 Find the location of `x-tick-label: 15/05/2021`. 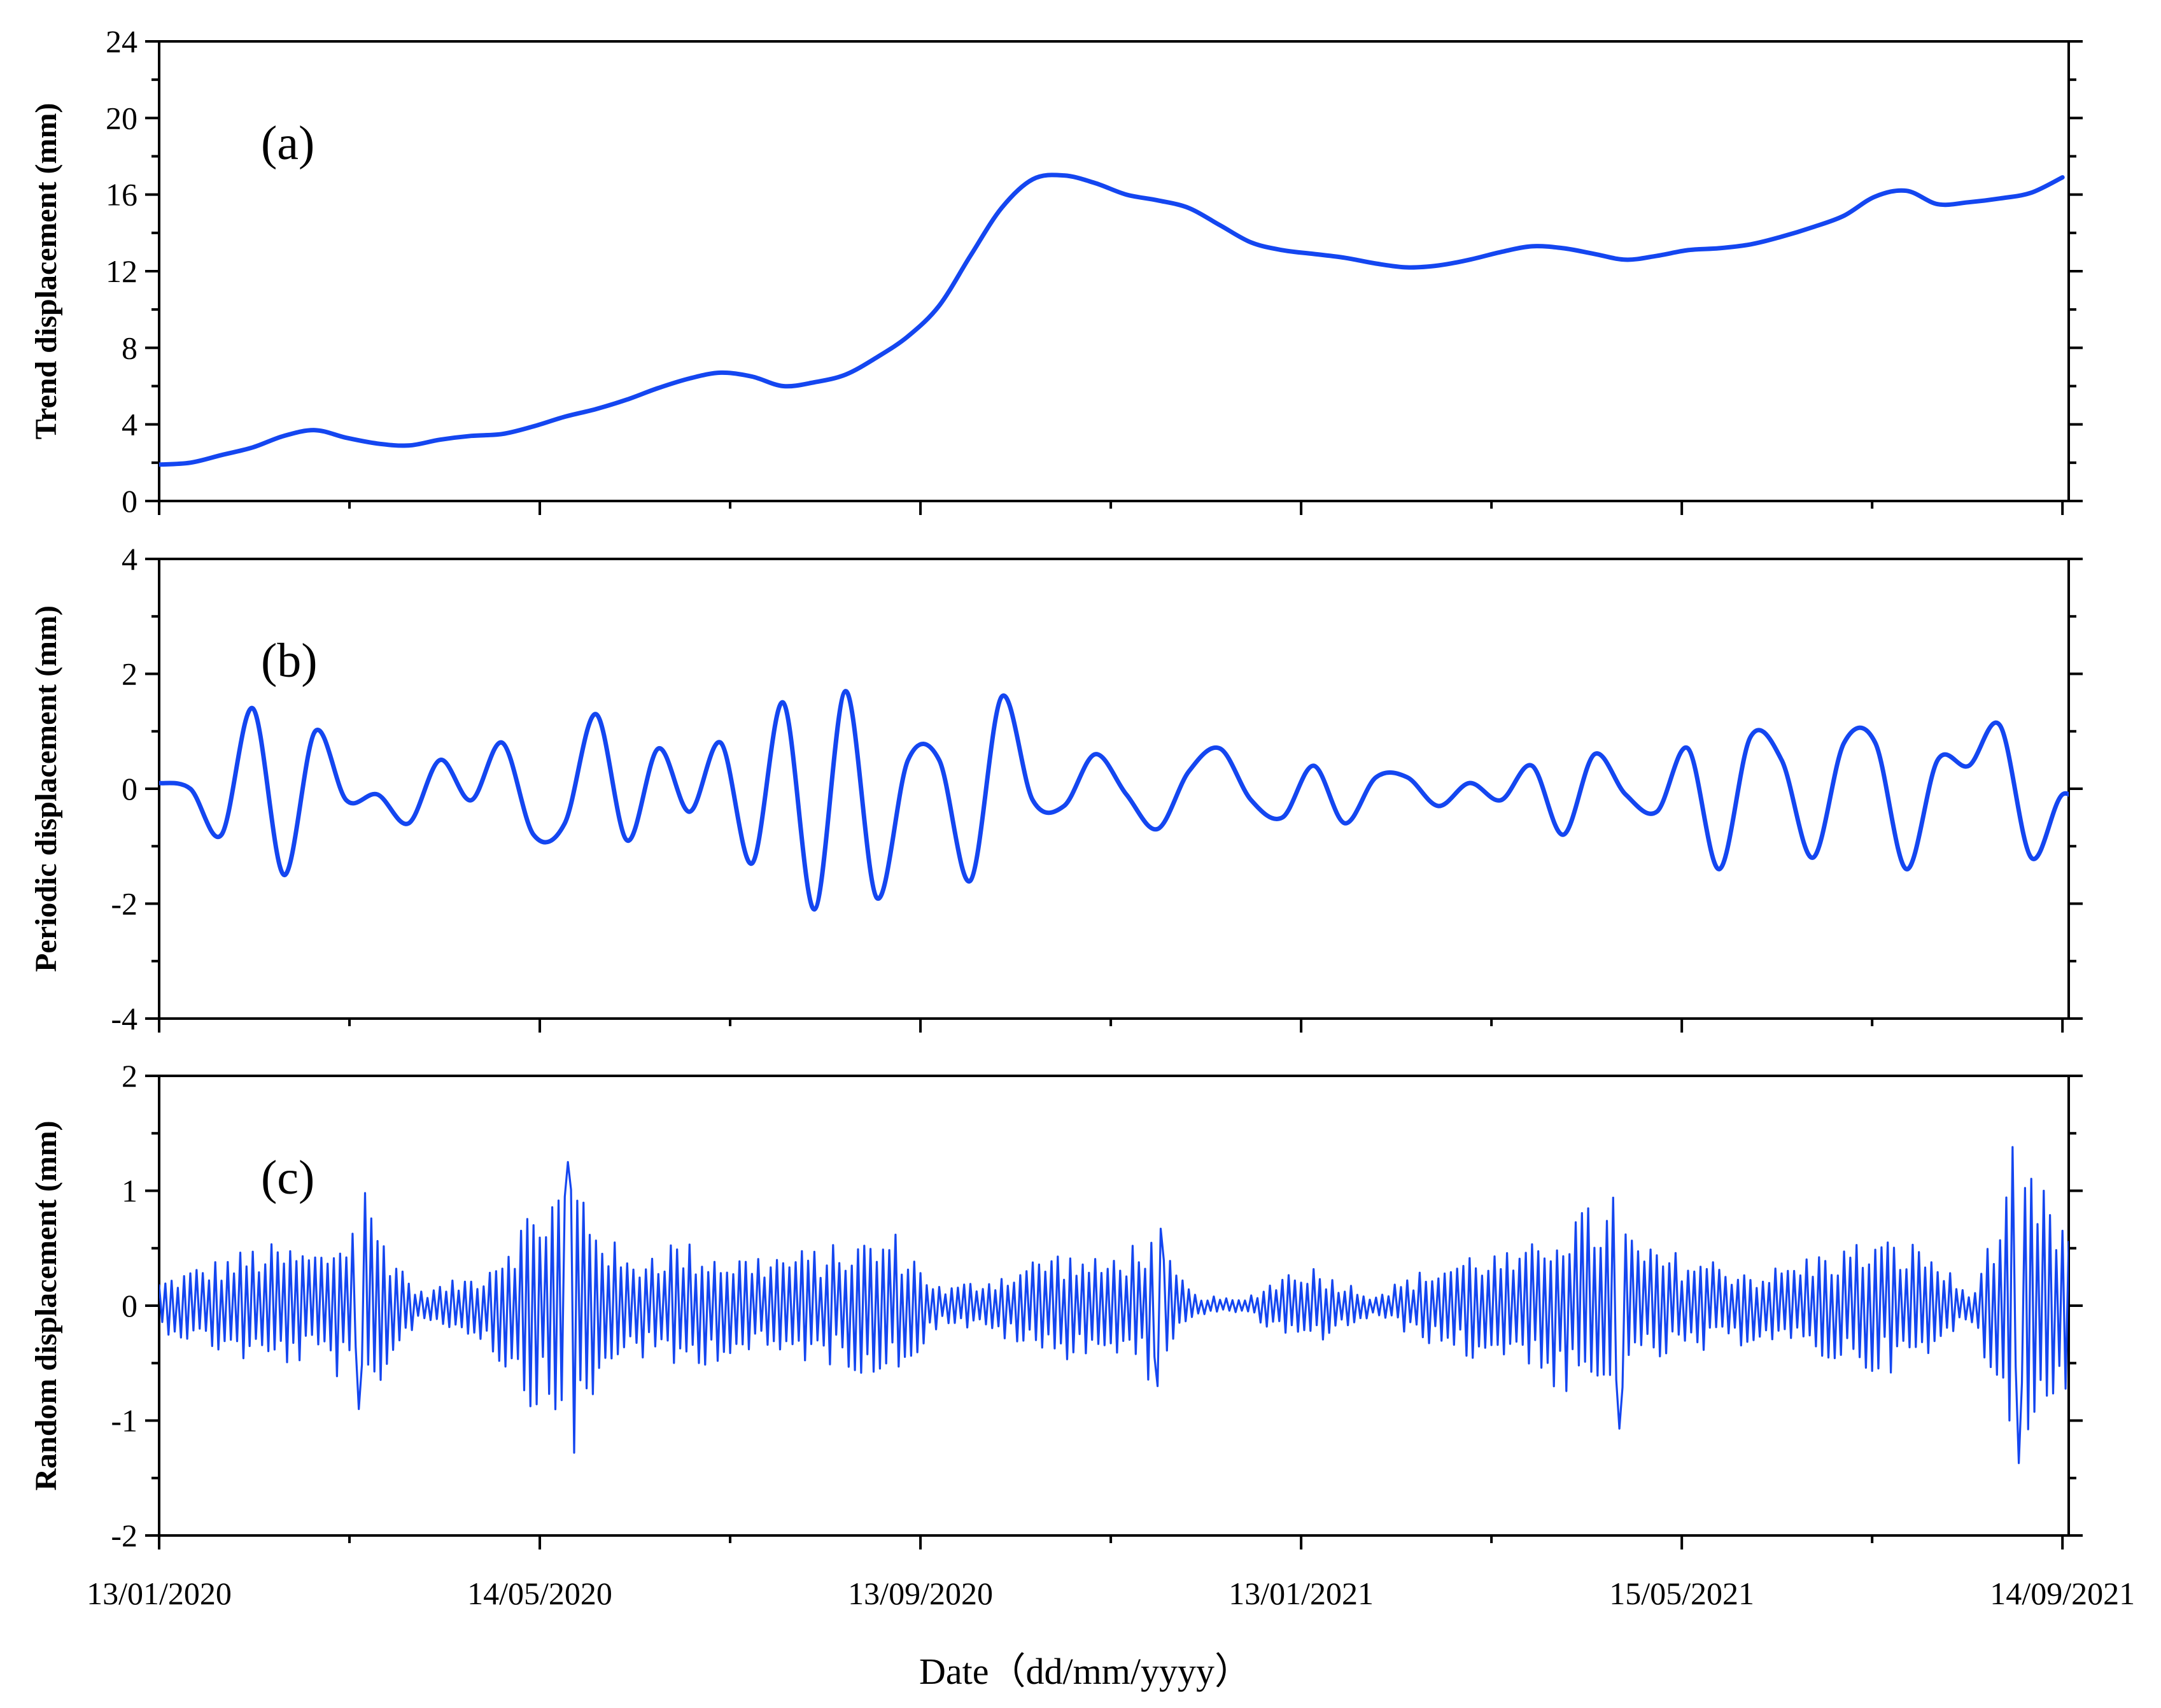

x-tick-label: 15/05/2021 is located at coordinates (1681, 1593).